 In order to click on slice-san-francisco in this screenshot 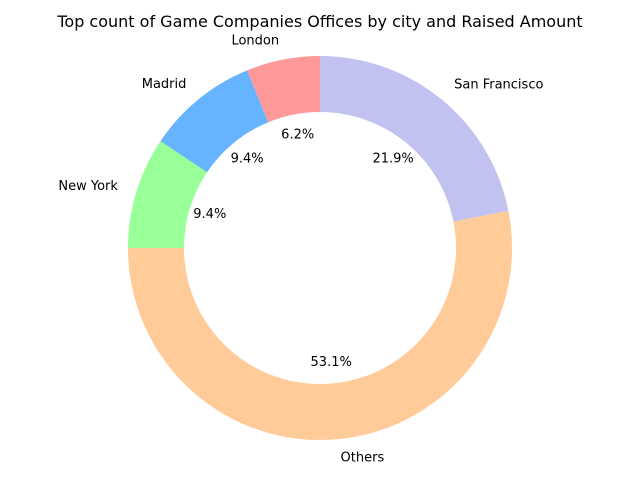, I will do `click(414, 139)`.